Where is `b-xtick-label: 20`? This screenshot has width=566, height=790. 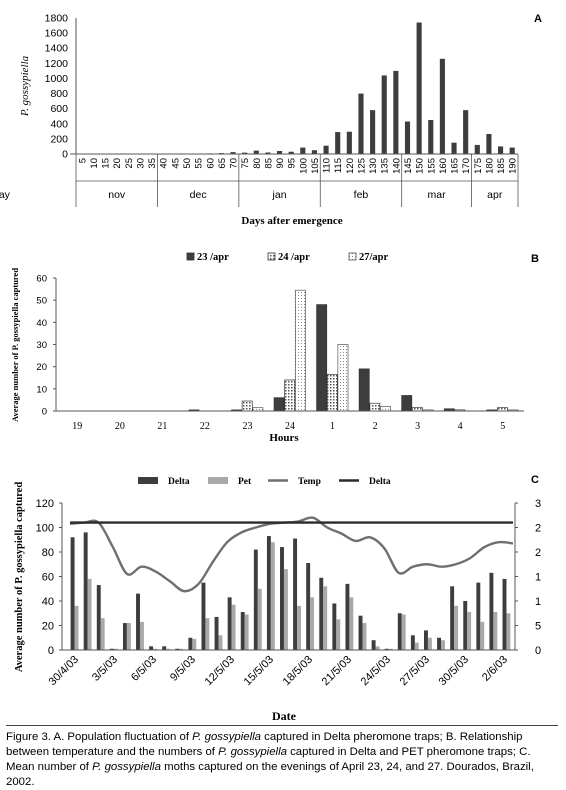
b-xtick-label: 20 is located at coordinates (120, 426).